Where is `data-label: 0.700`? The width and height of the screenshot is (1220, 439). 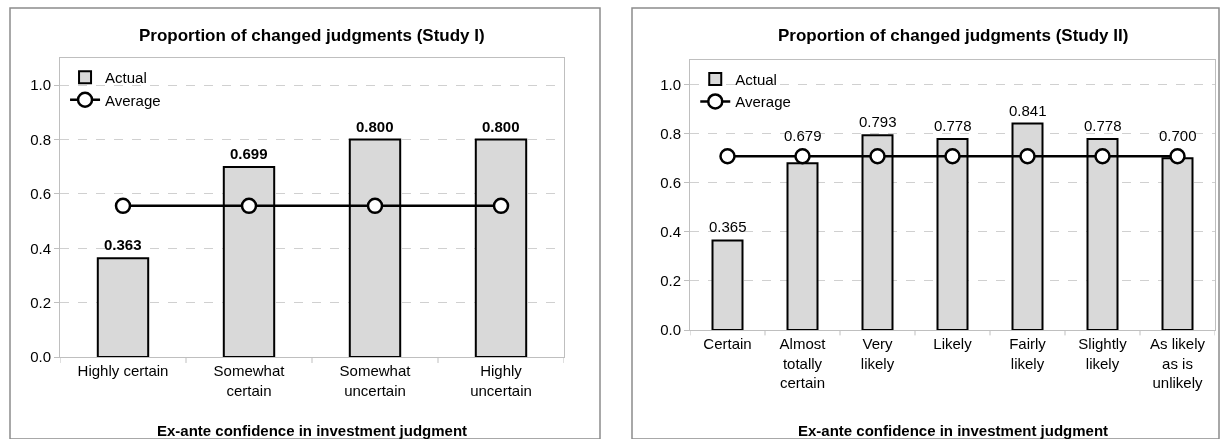
data-label: 0.700 is located at coordinates (1178, 135).